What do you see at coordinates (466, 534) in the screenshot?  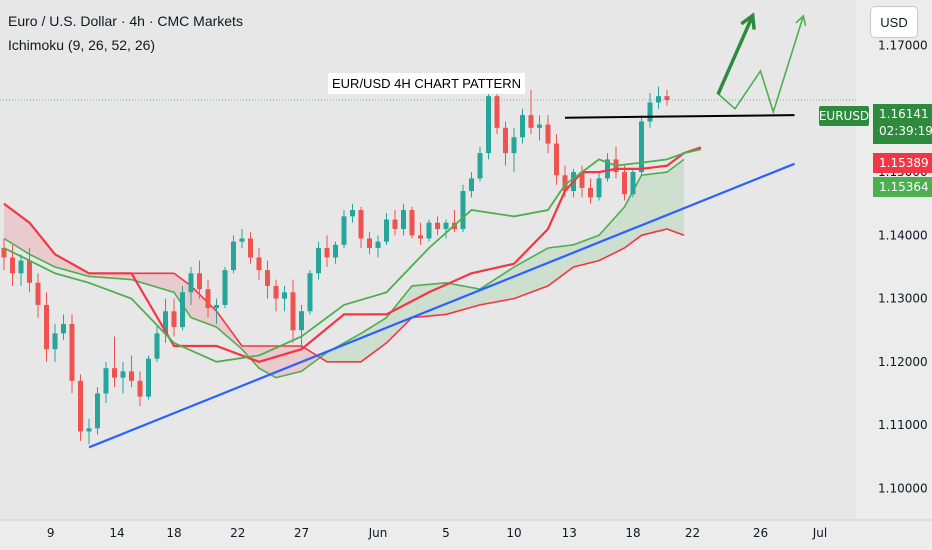 I see `time-axis: 9 14 18 22 27 Jun 5 10 13 18 22 26 Jul` at bounding box center [466, 534].